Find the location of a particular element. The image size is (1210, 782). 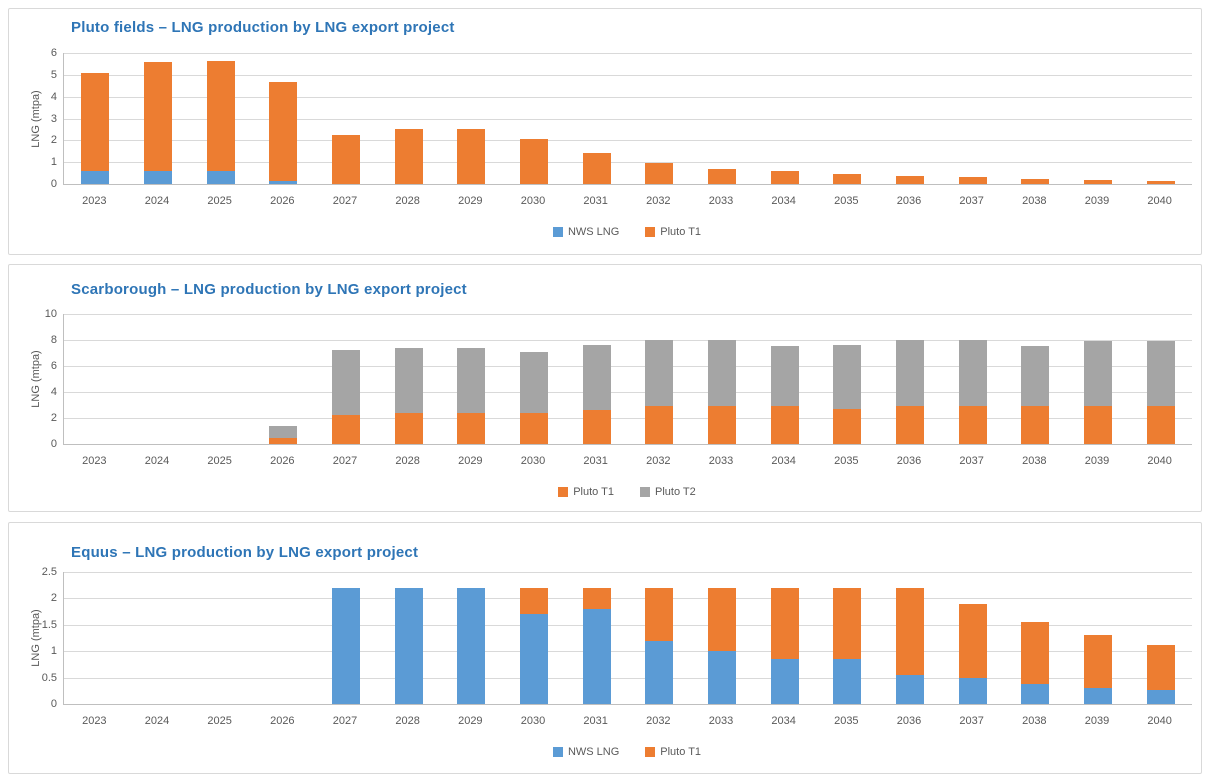

y-tick-label: 4 is located at coordinates (53, 392).